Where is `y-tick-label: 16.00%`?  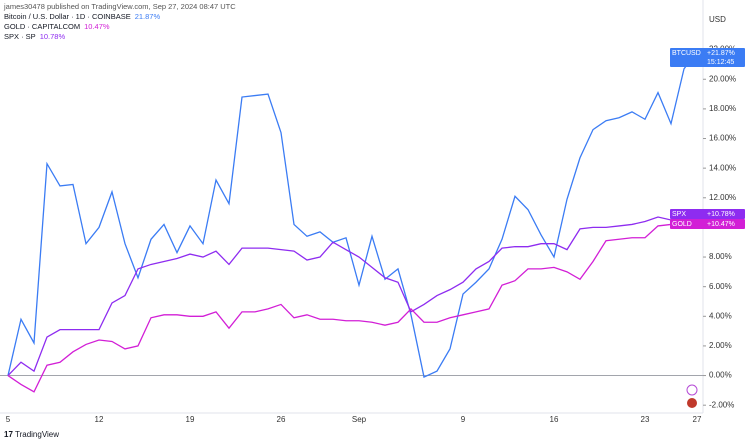 y-tick-label: 16.00% is located at coordinates (722, 138).